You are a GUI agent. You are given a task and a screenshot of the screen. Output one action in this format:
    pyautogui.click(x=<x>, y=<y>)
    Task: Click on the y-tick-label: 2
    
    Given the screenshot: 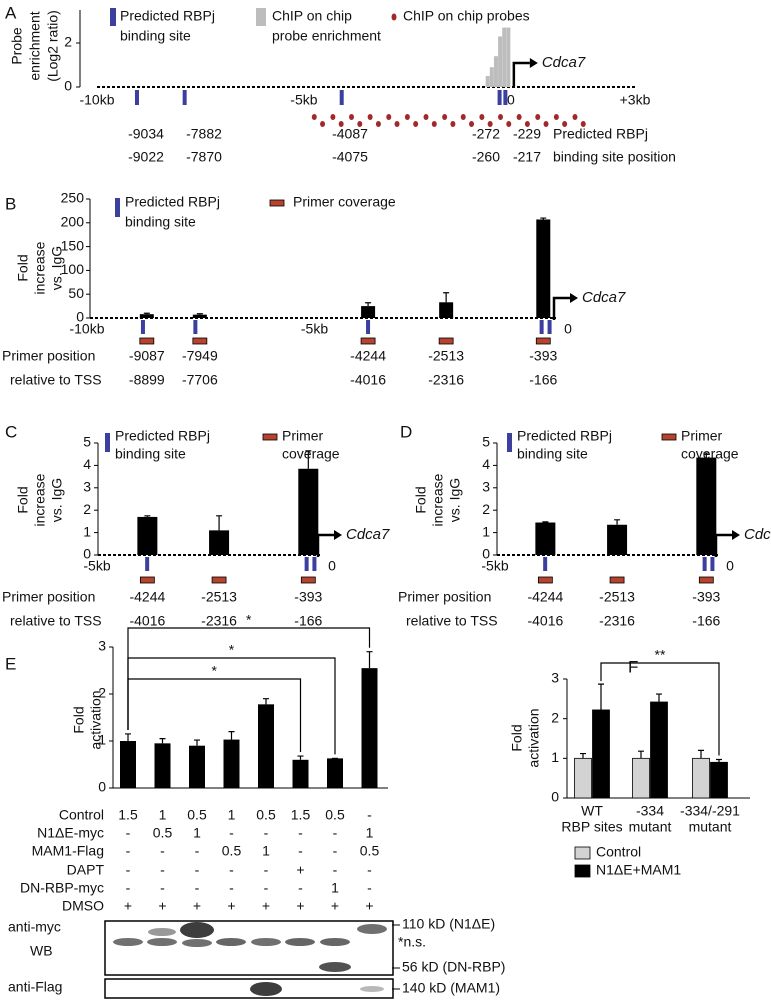 What is the action you would take?
    pyautogui.click(x=87, y=509)
    